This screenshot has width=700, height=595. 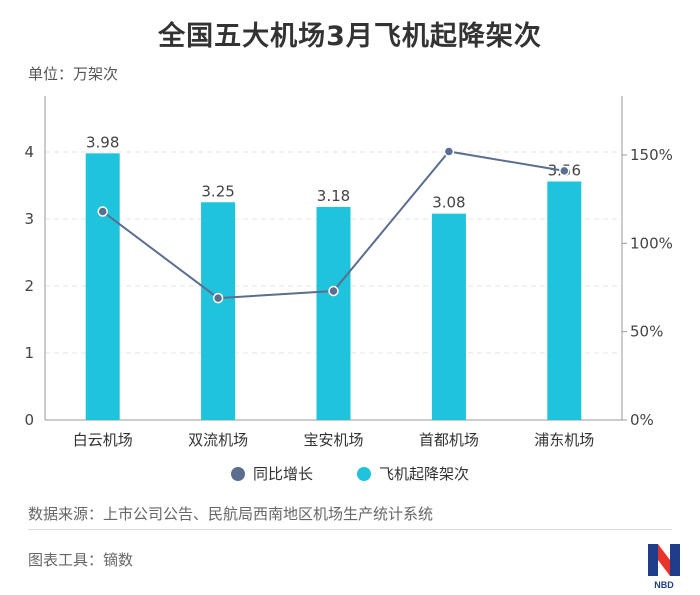 I want to click on left-axis-tick-label: 2, so click(x=29, y=286).